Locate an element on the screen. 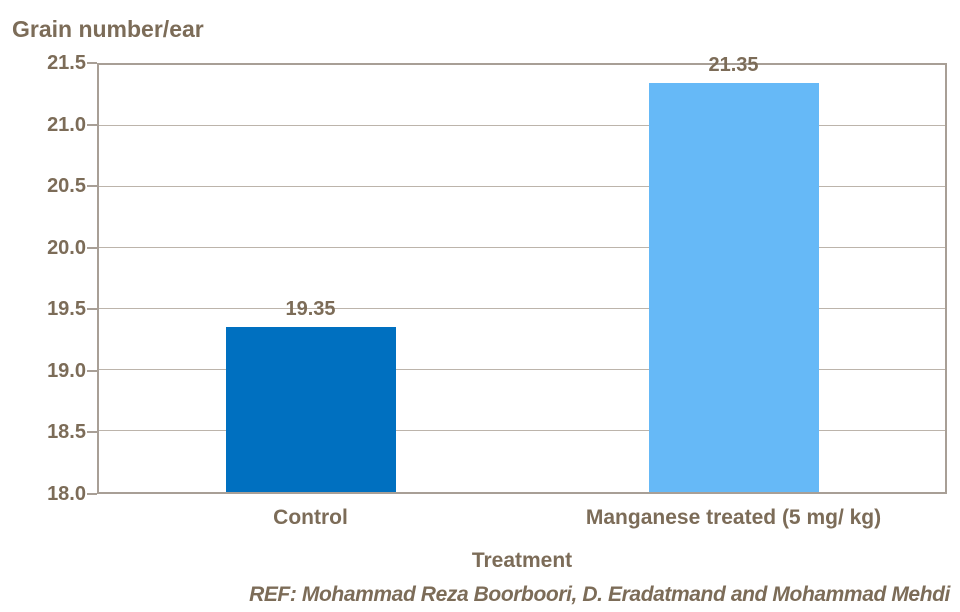 This screenshot has height=612, width=960. y-tick-label: 20.0 is located at coordinates (66, 247).